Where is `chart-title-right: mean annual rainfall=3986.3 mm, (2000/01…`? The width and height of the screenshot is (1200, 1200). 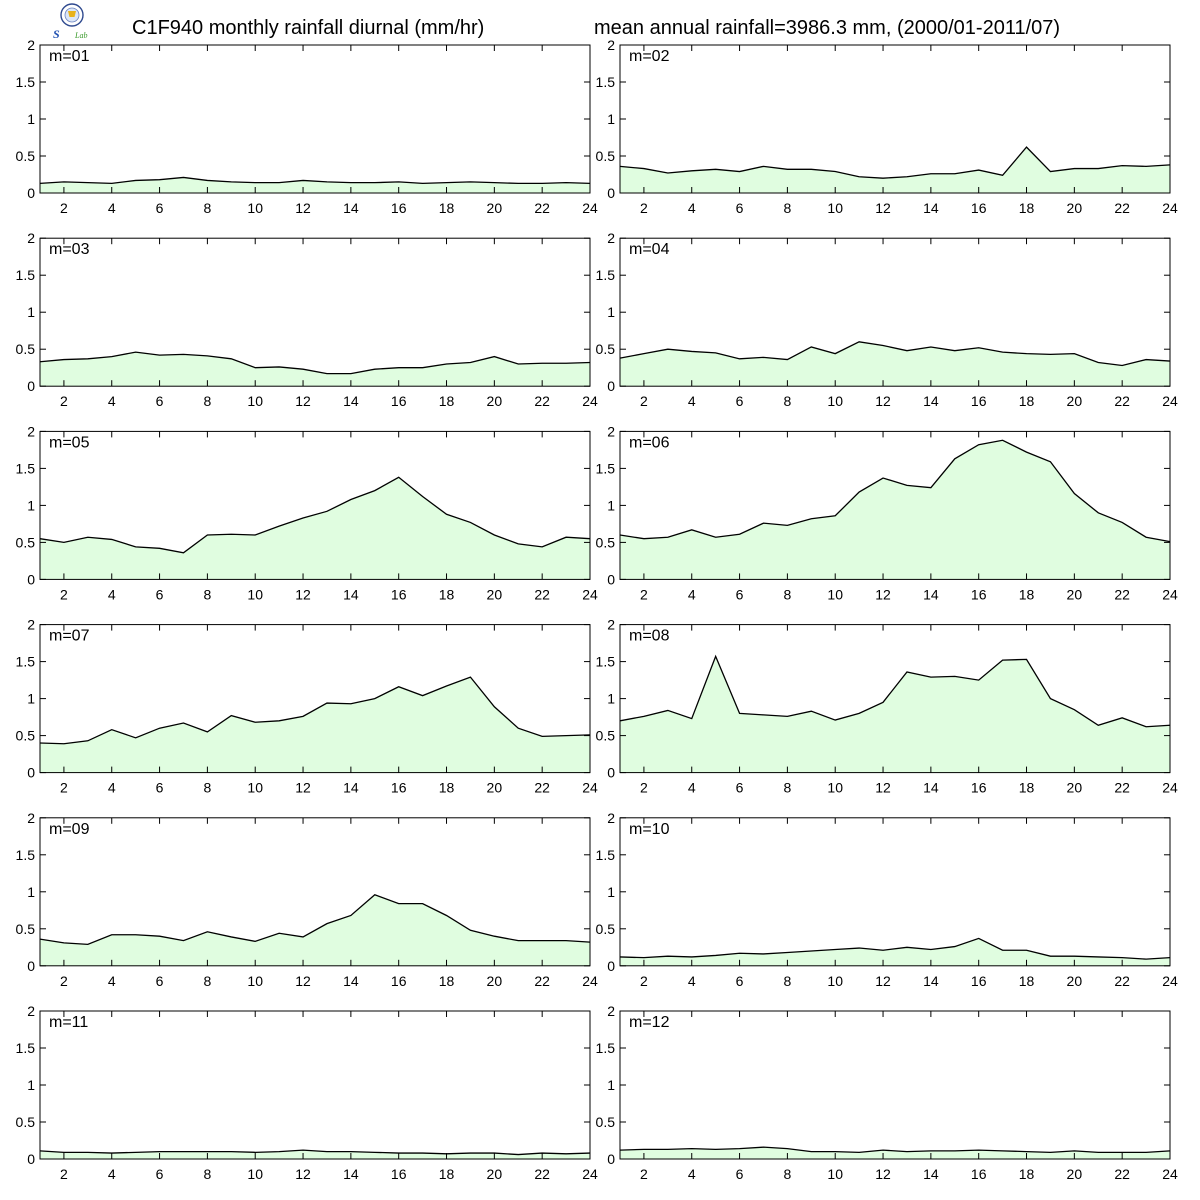 chart-title-right: mean annual rainfall=3986.3 mm, (2000/01… is located at coordinates (827, 28).